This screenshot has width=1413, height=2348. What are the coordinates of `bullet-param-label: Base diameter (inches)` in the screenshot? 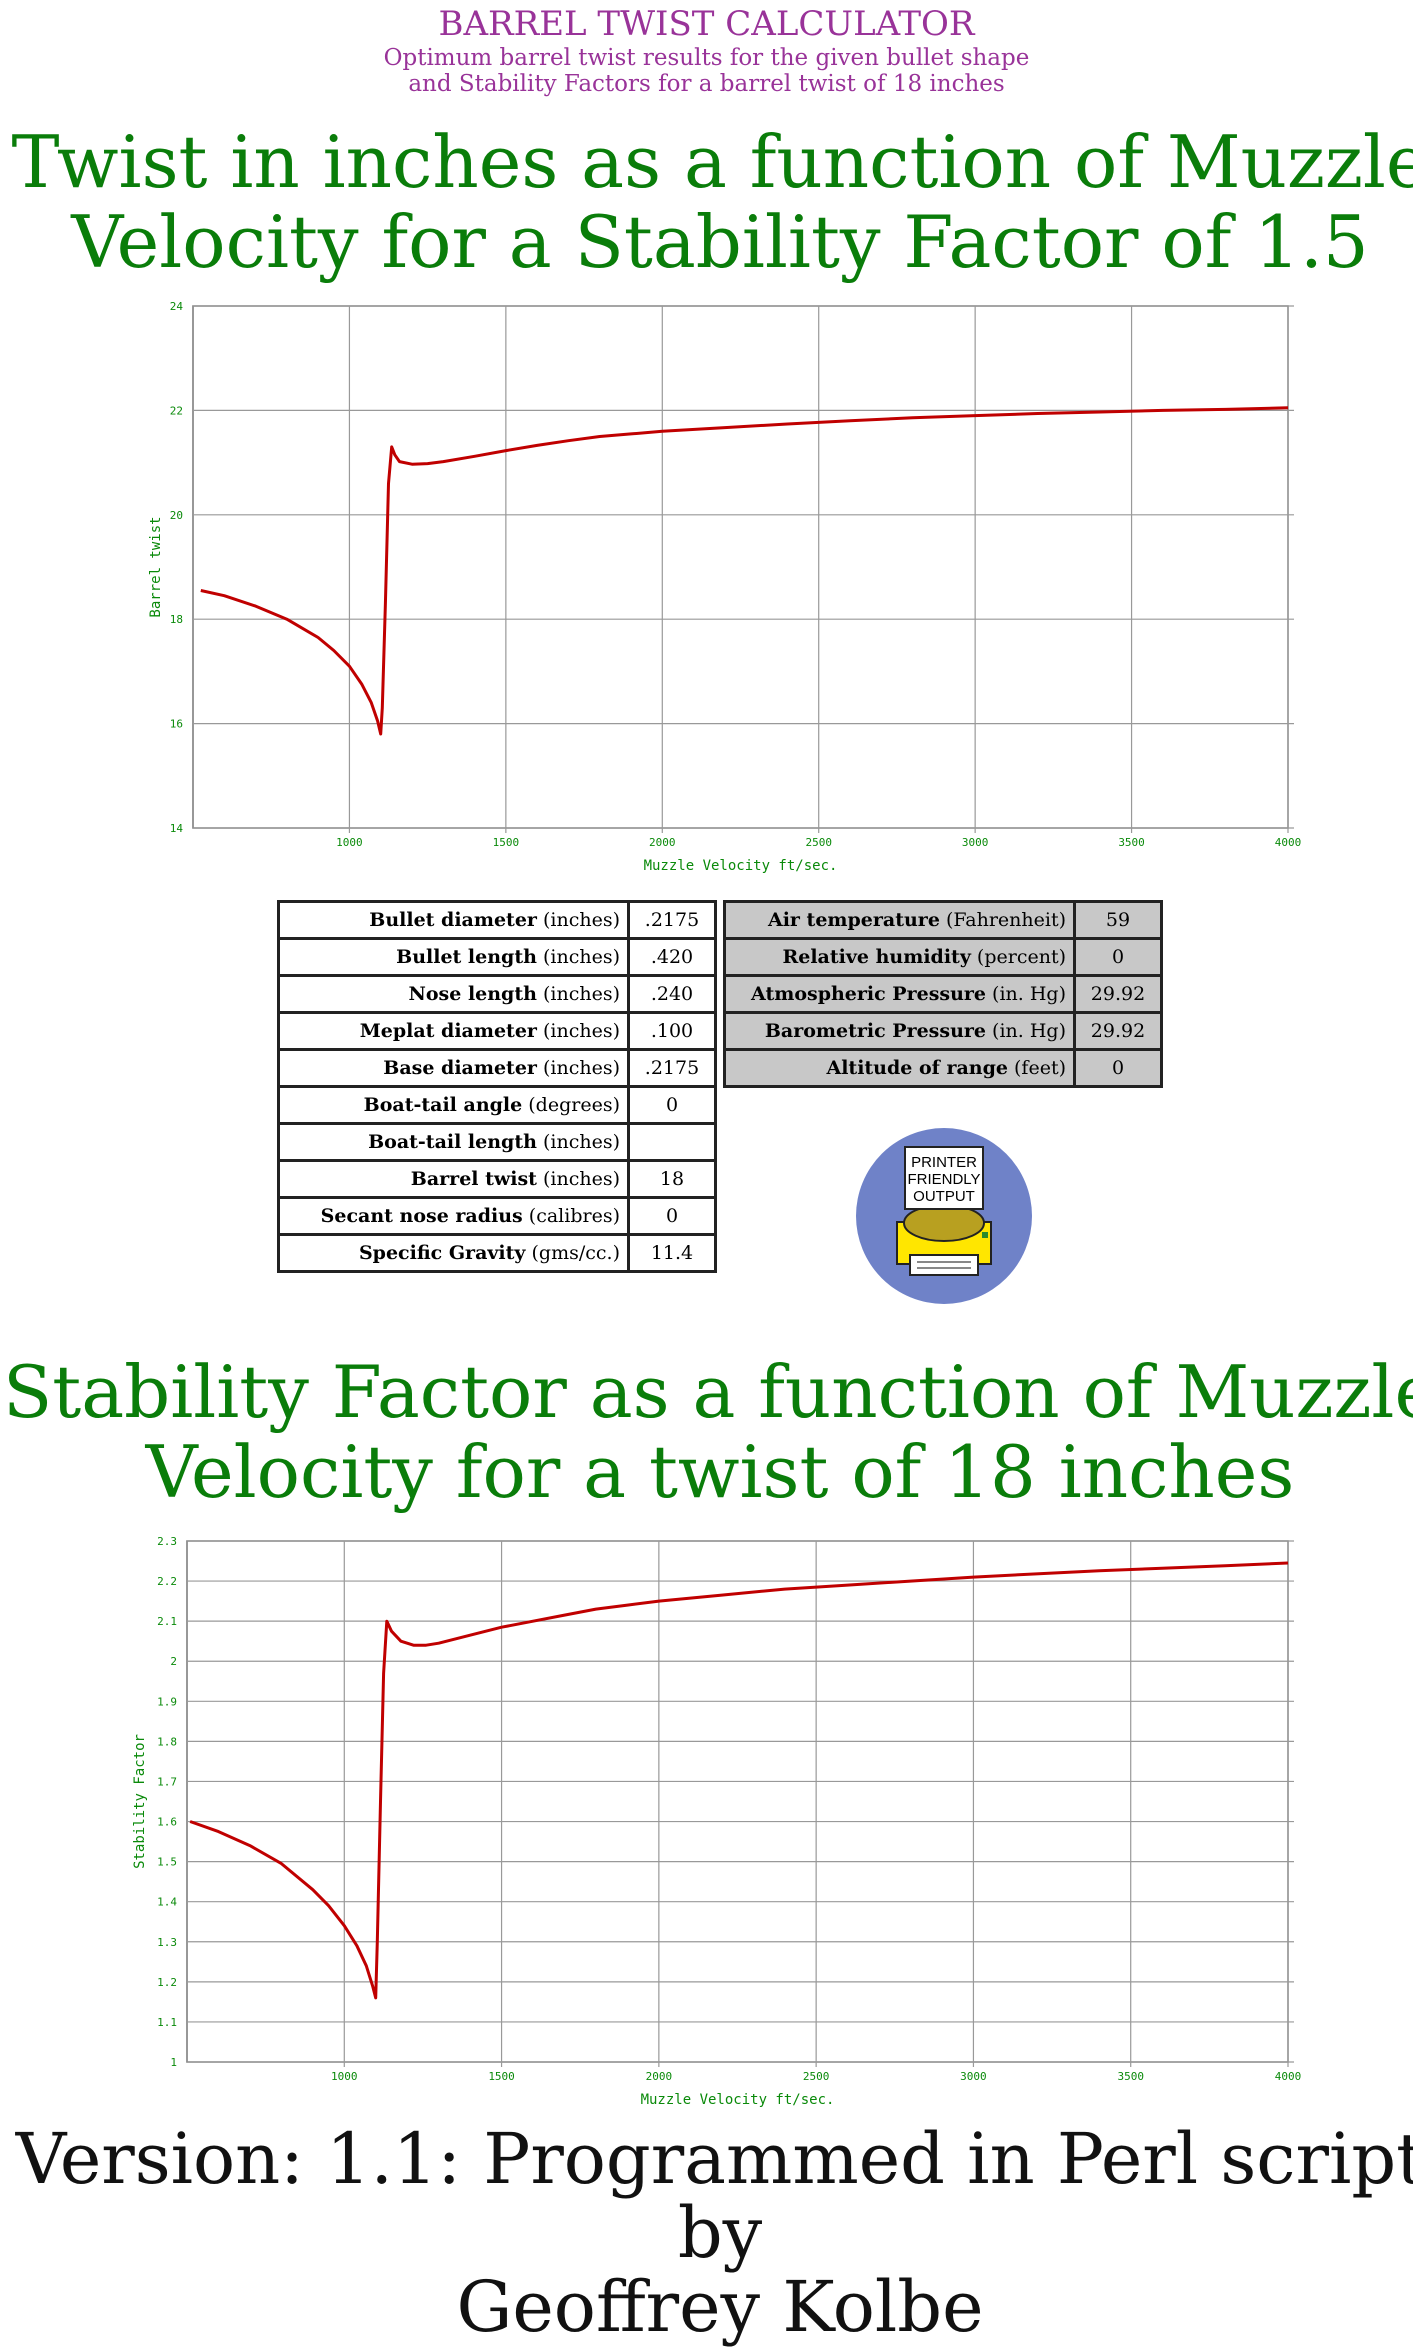 It's located at (453, 1068).